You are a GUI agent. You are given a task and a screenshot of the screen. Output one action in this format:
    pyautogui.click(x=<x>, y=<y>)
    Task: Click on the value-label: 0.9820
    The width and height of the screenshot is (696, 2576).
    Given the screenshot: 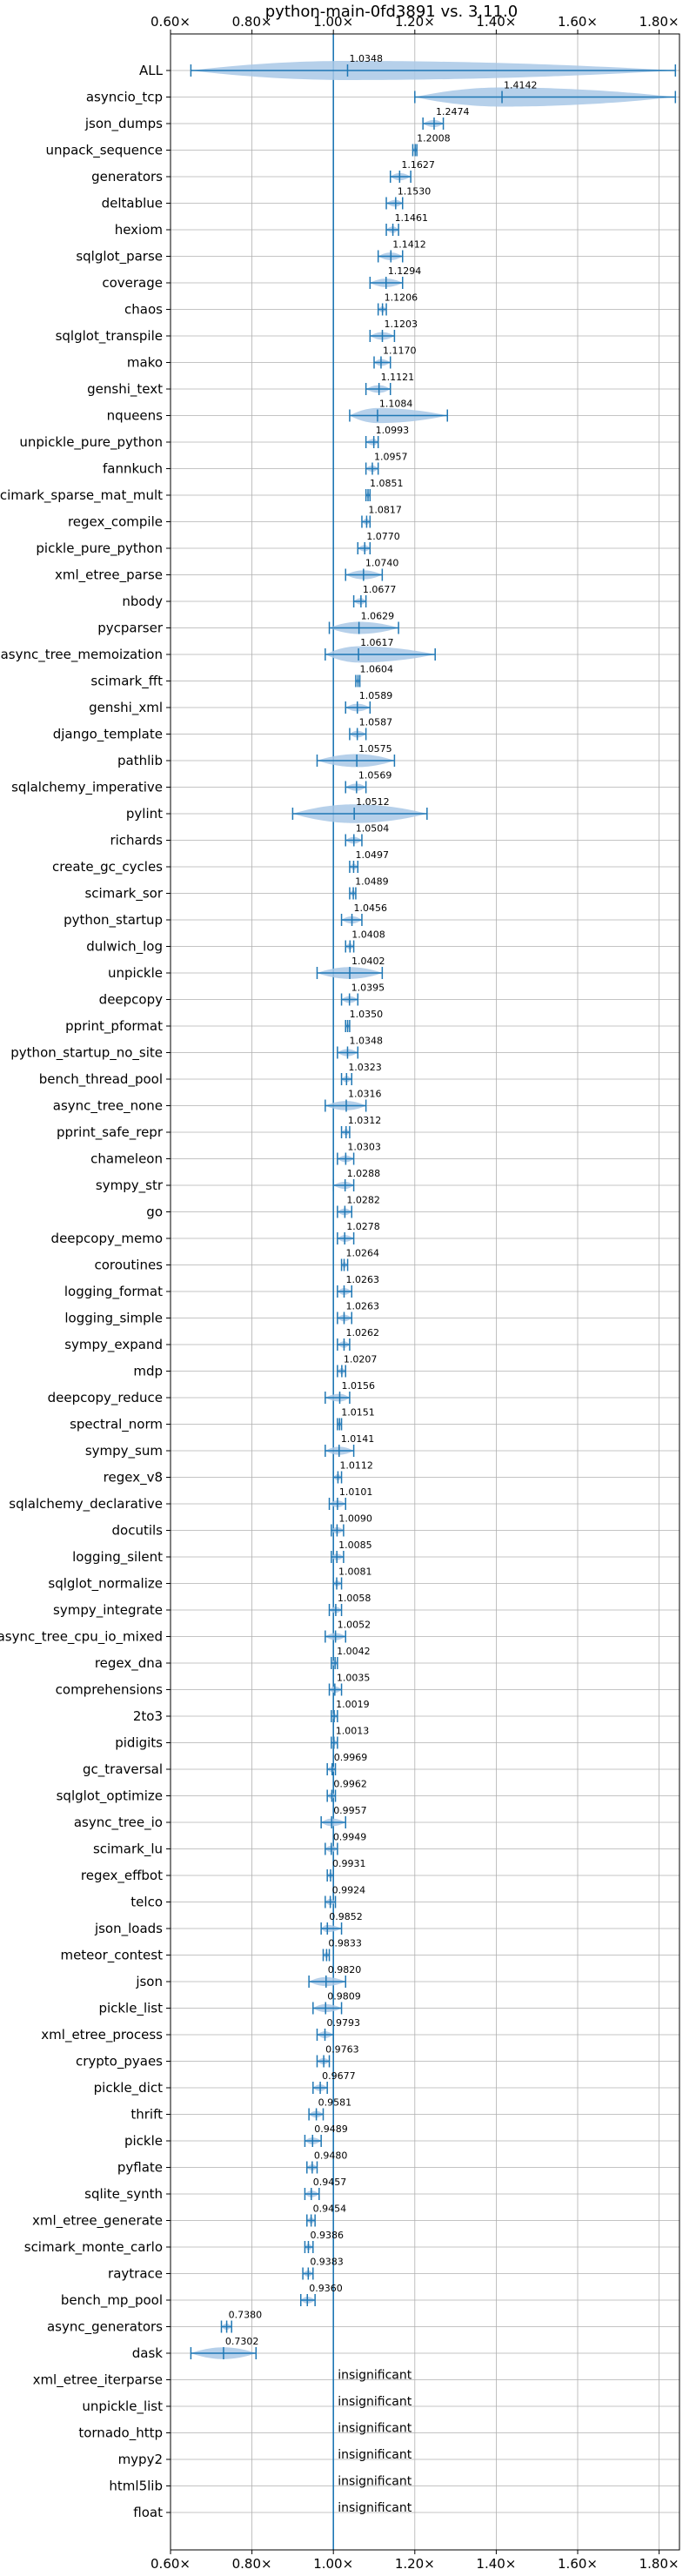 What is the action you would take?
    pyautogui.click(x=345, y=1970)
    